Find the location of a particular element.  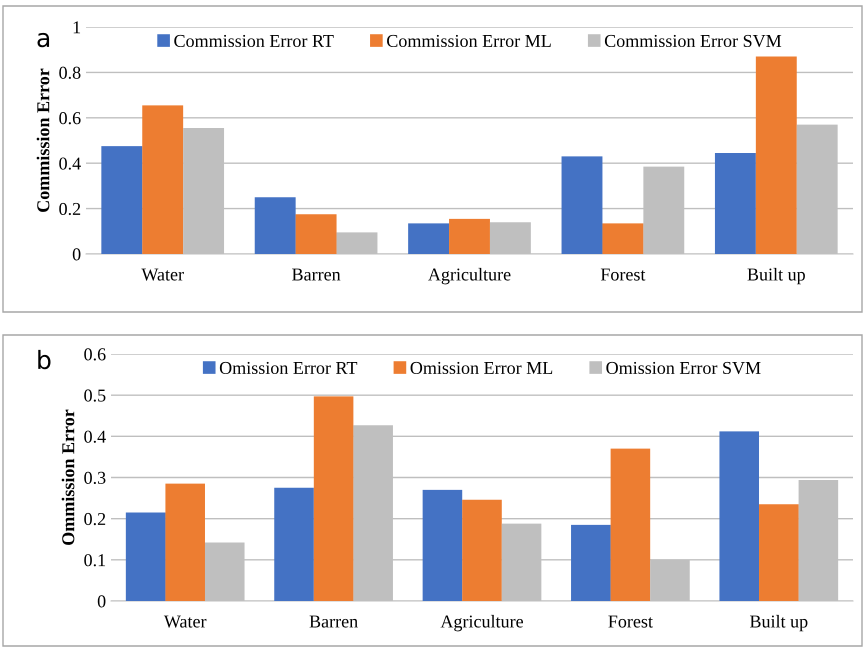

legend-label: Omission Error SVM is located at coordinates (683, 368).